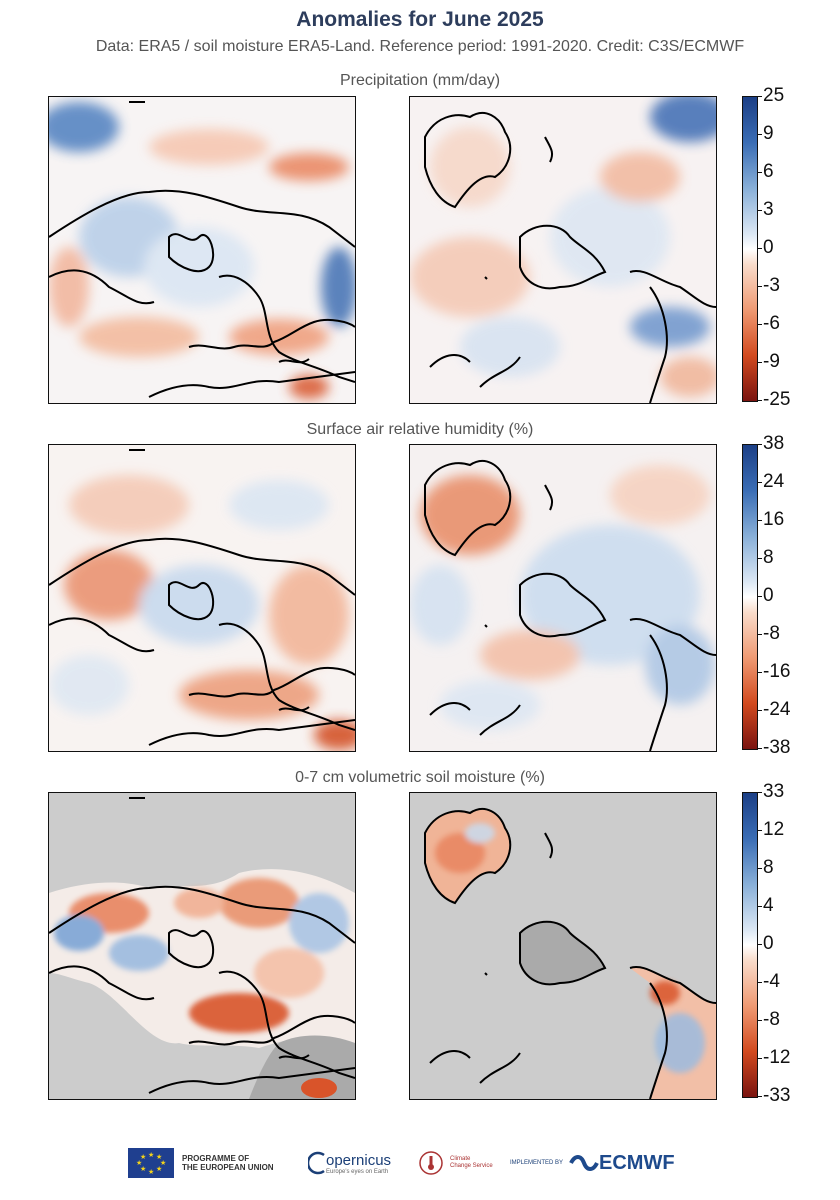 This screenshot has width=840, height=1200. What do you see at coordinates (774, 829) in the screenshot?
I see `colorbar-tick-label: 12` at bounding box center [774, 829].